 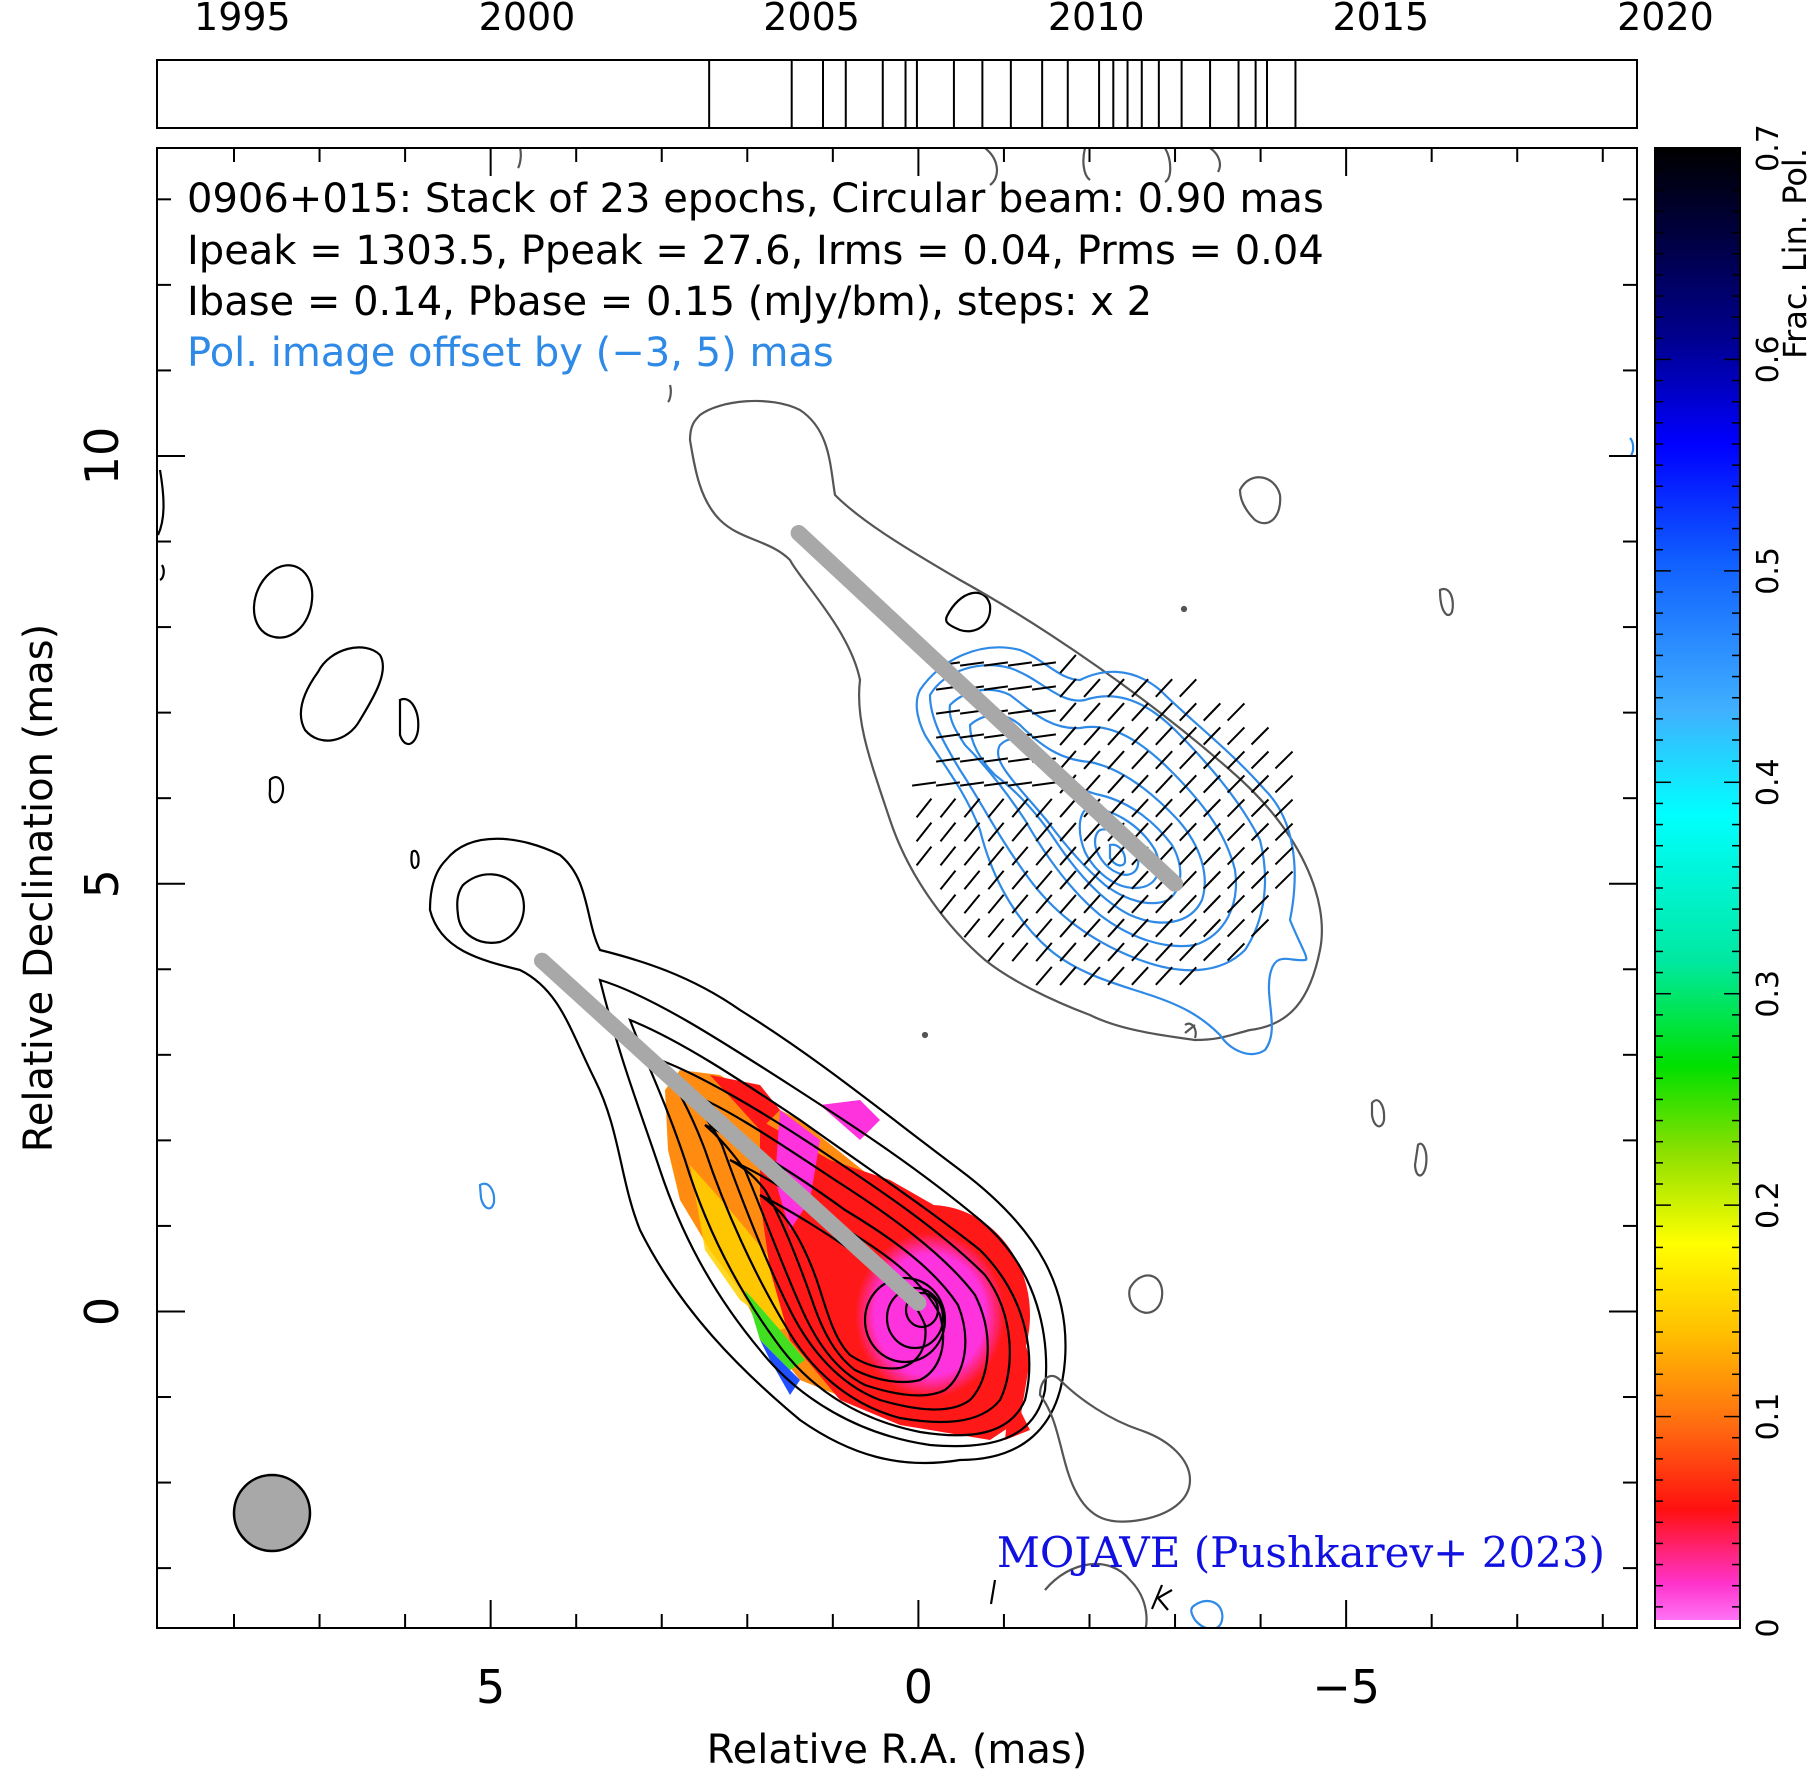 I want to click on colorbar-tick-label: 0.6, so click(x=1768, y=360).